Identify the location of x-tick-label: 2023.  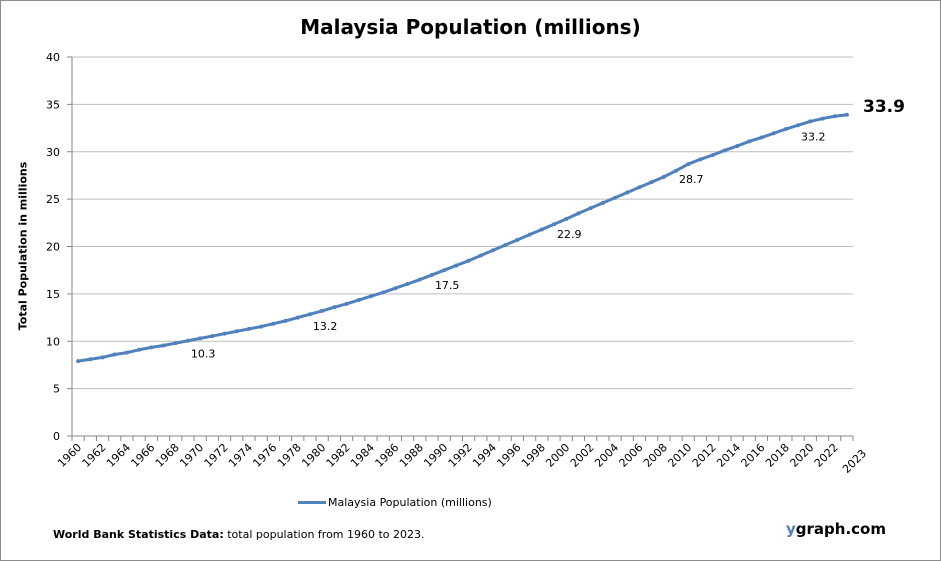
(854, 461).